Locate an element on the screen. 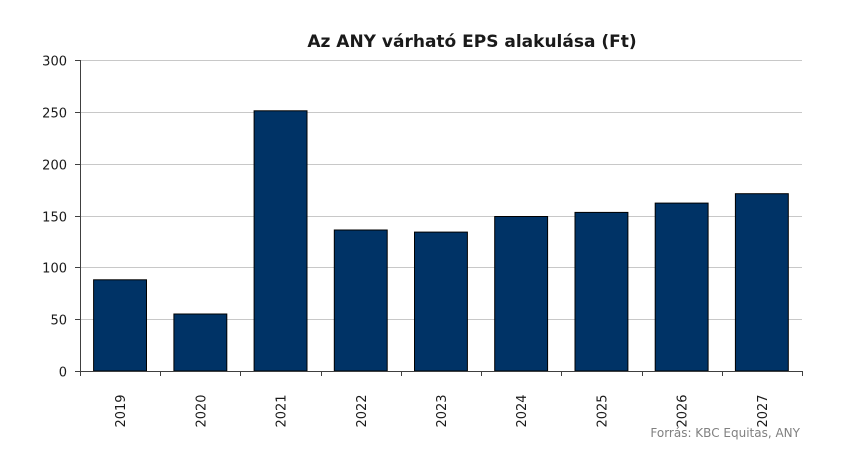  x-tick-label: 2022 is located at coordinates (362, 410).